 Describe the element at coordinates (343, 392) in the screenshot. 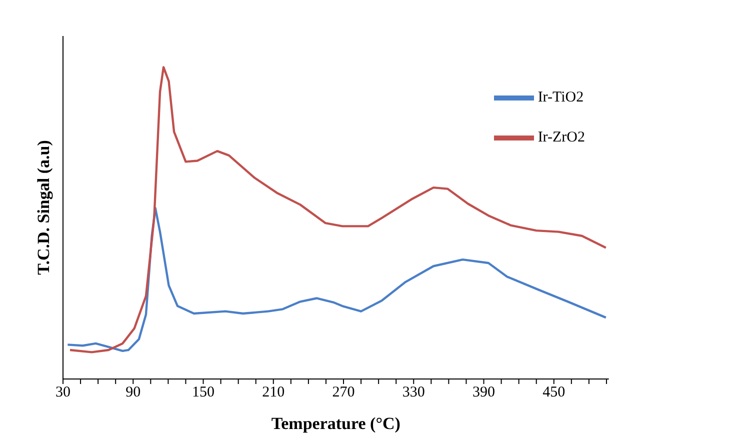

I see `x-tick-label: 270` at that location.